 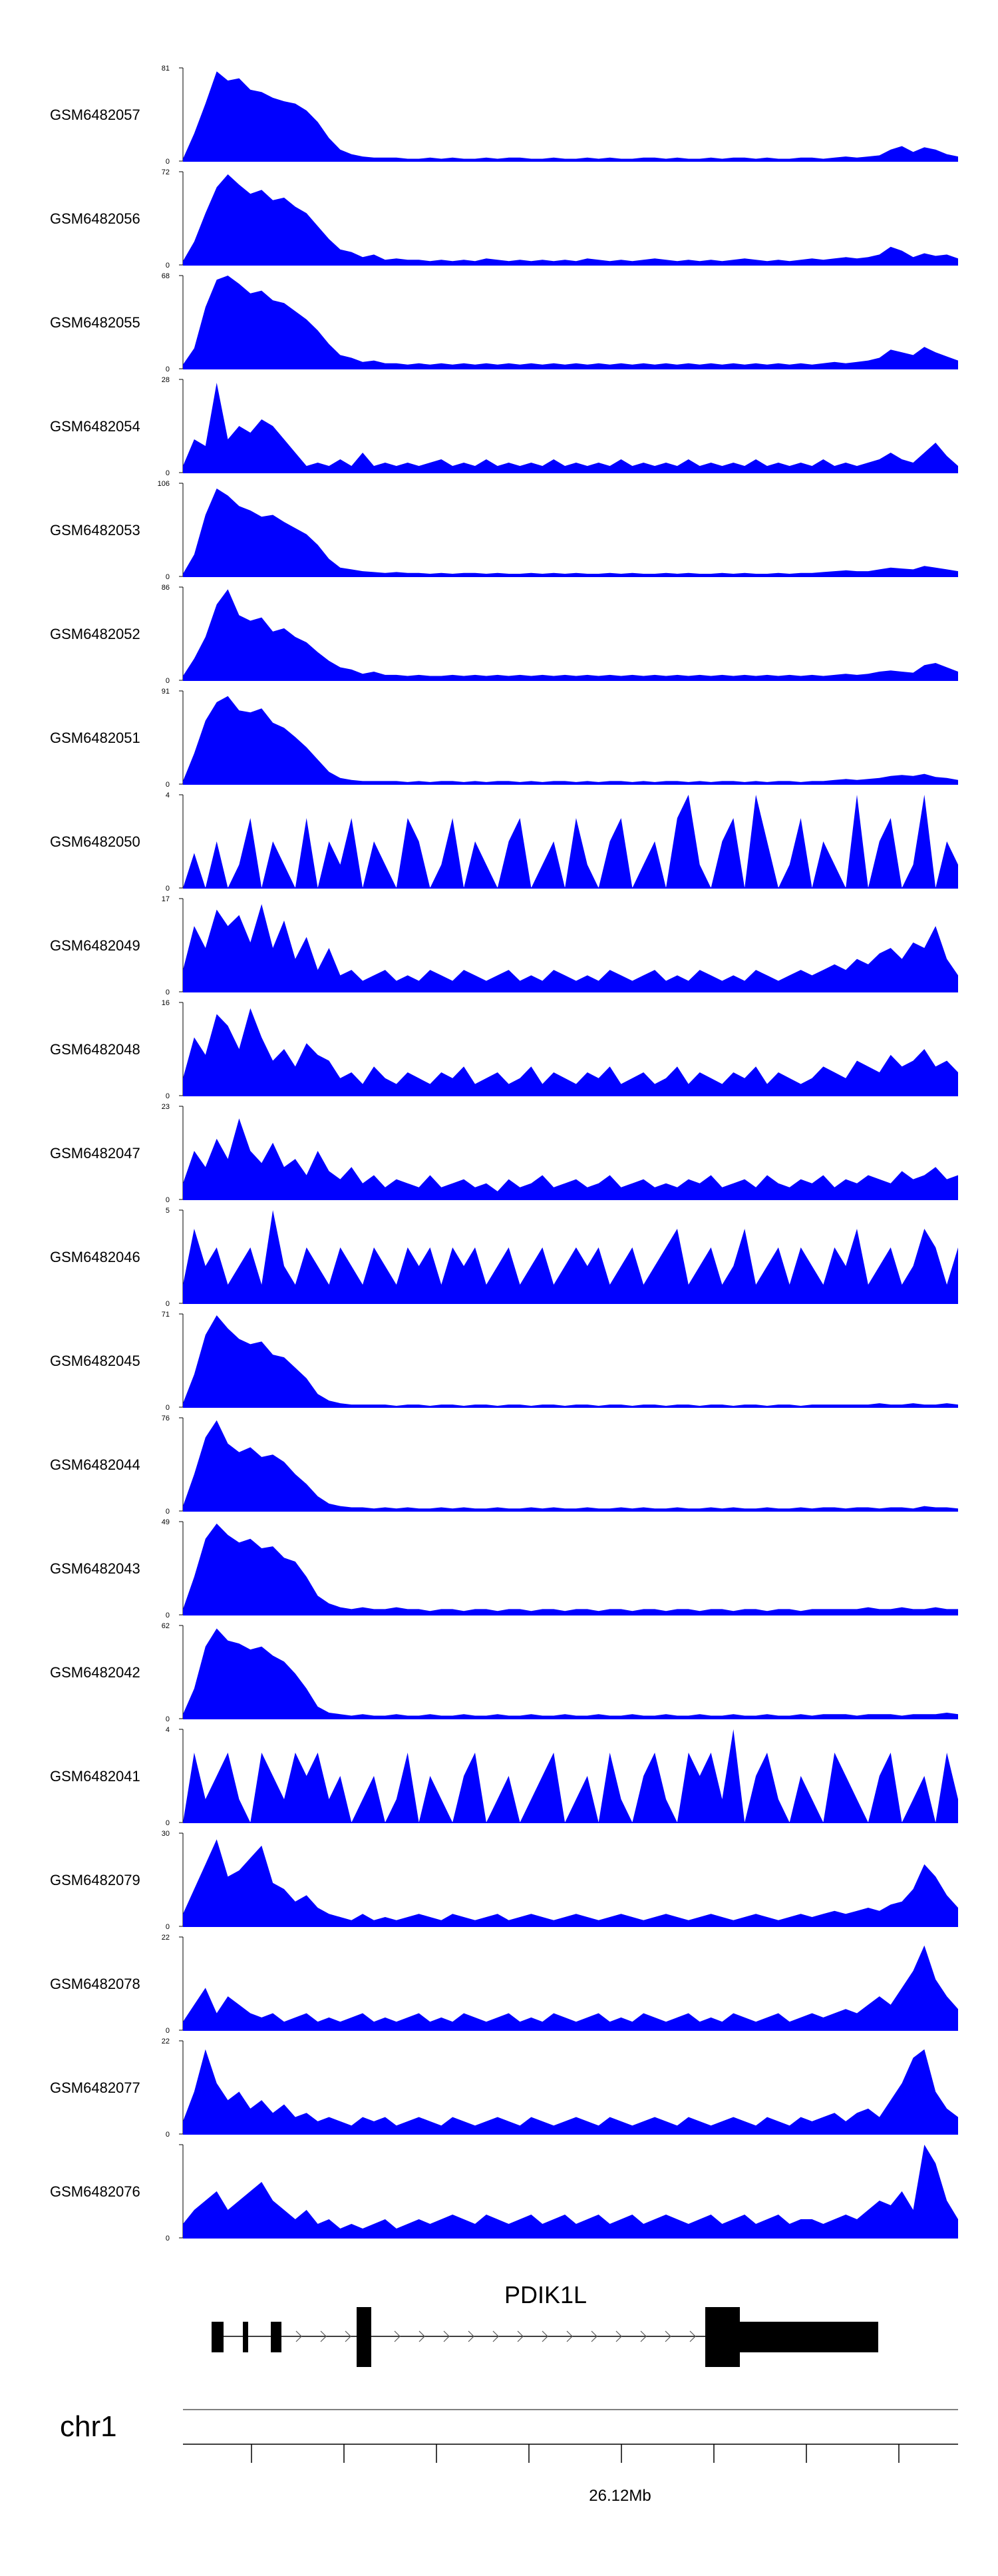 I want to click on track-GSM6482077: GSM6482077 22 0, so click(x=504, y=2088).